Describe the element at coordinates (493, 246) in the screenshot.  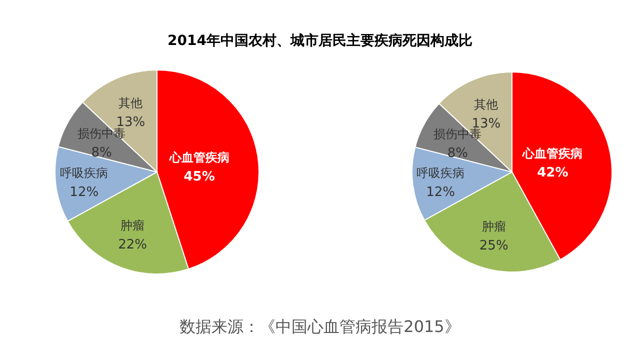
I see `data-label: 25%` at that location.